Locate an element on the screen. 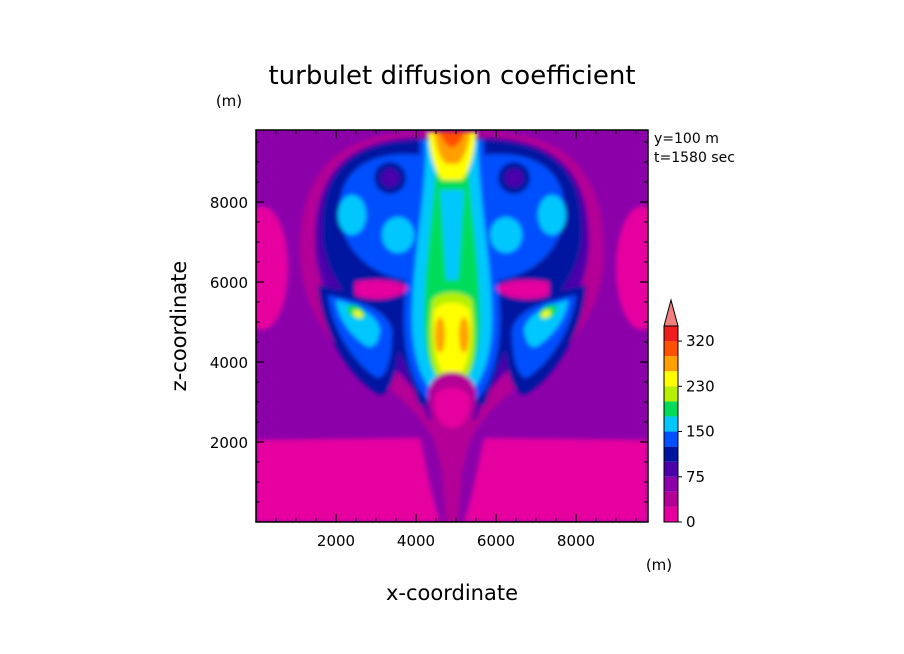  y-tick-label: 4000 is located at coordinates (229, 363).